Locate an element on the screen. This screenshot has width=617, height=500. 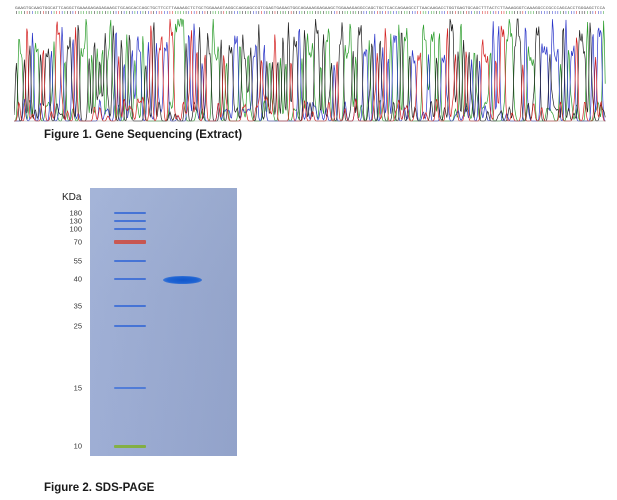
mw-label-40: 40 is located at coordinates (77, 279).